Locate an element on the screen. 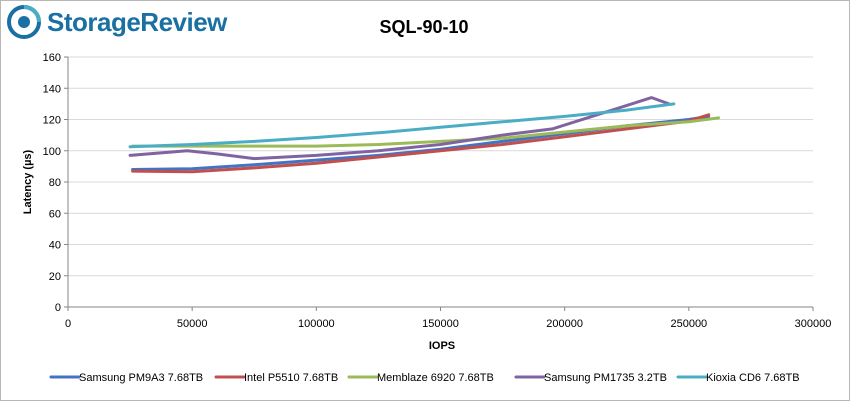 The height and width of the screenshot is (401, 850). y-tick-label: 20 is located at coordinates (55, 277).